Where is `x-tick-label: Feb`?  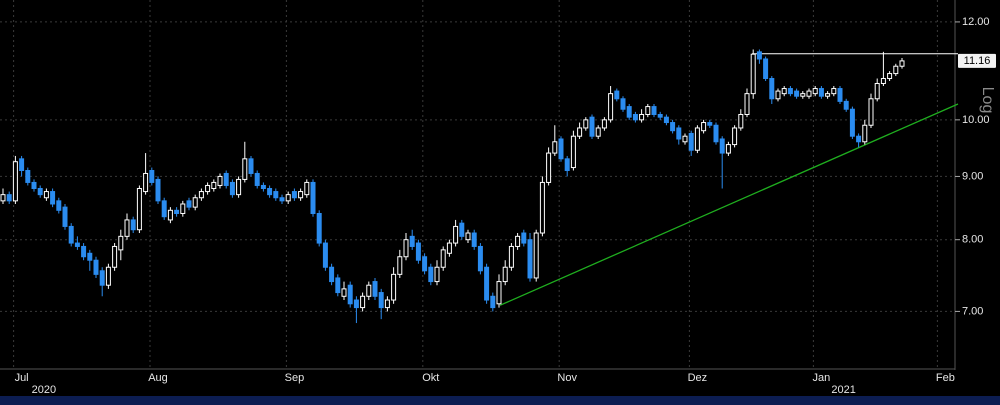
x-tick-label: Feb is located at coordinates (945, 378).